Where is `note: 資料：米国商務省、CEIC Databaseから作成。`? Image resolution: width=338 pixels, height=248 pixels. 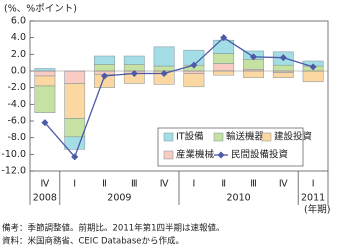 note: 資料：米国商務省、CEIC Databaseから作成。 is located at coordinates (93, 241).